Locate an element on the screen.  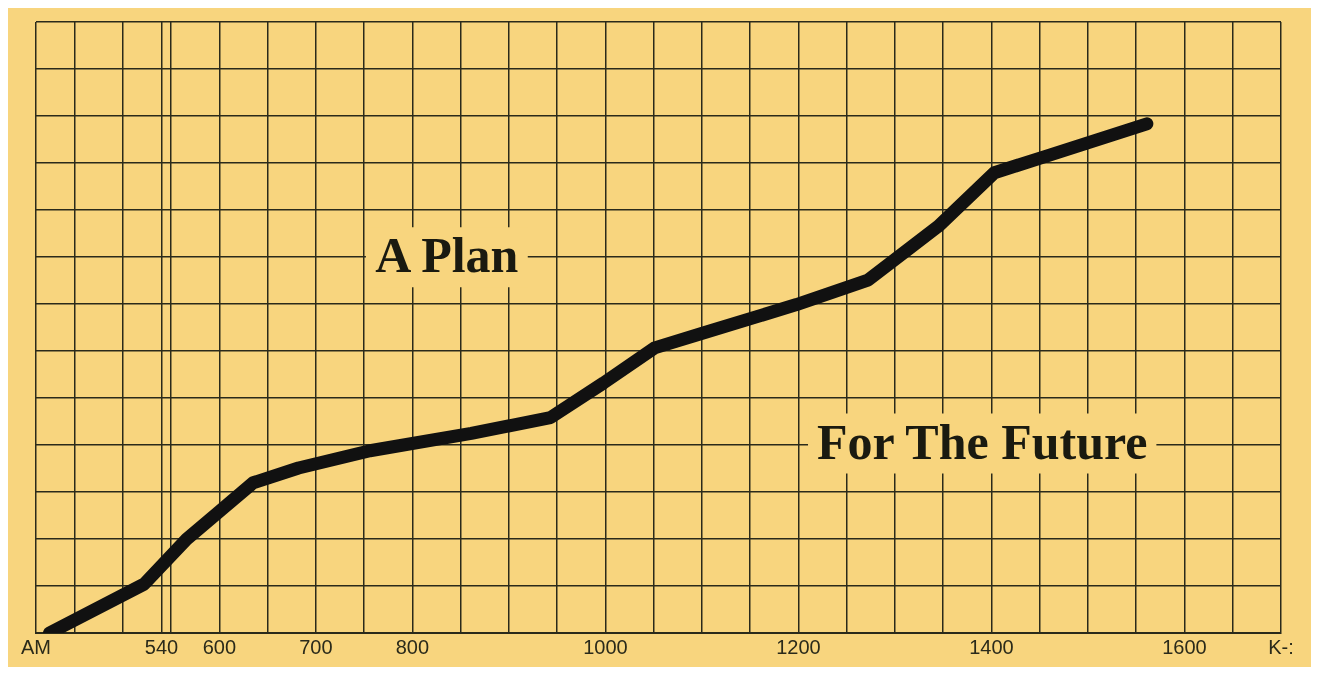
x-tick-label: 800 is located at coordinates (412, 646).